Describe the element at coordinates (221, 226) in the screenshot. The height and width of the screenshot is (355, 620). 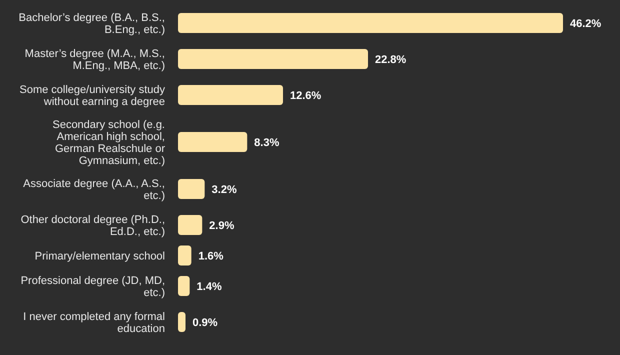
I see `data-label: 2.9%` at that location.